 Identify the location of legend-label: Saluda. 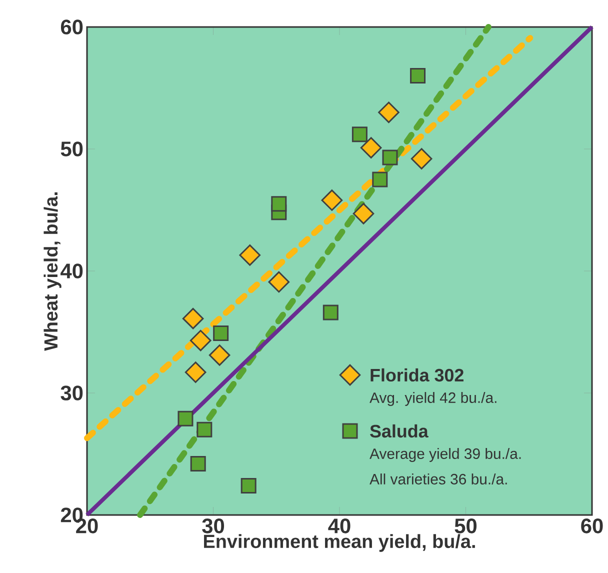
(399, 431).